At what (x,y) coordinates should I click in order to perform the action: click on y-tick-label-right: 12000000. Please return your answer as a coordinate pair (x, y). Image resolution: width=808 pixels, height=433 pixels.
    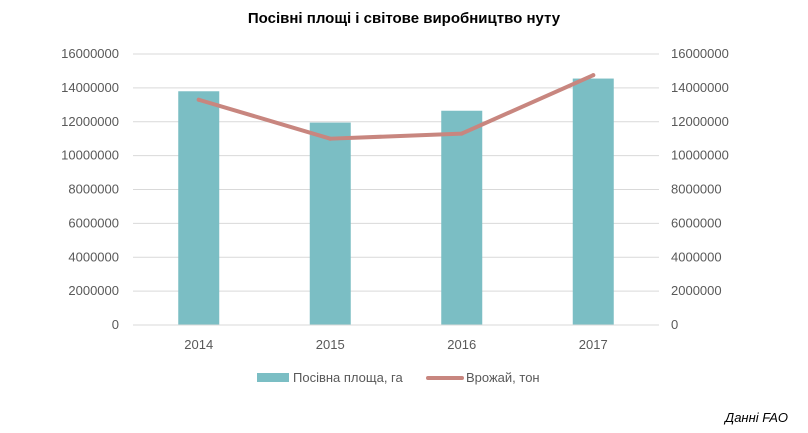
    Looking at the image, I should click on (700, 121).